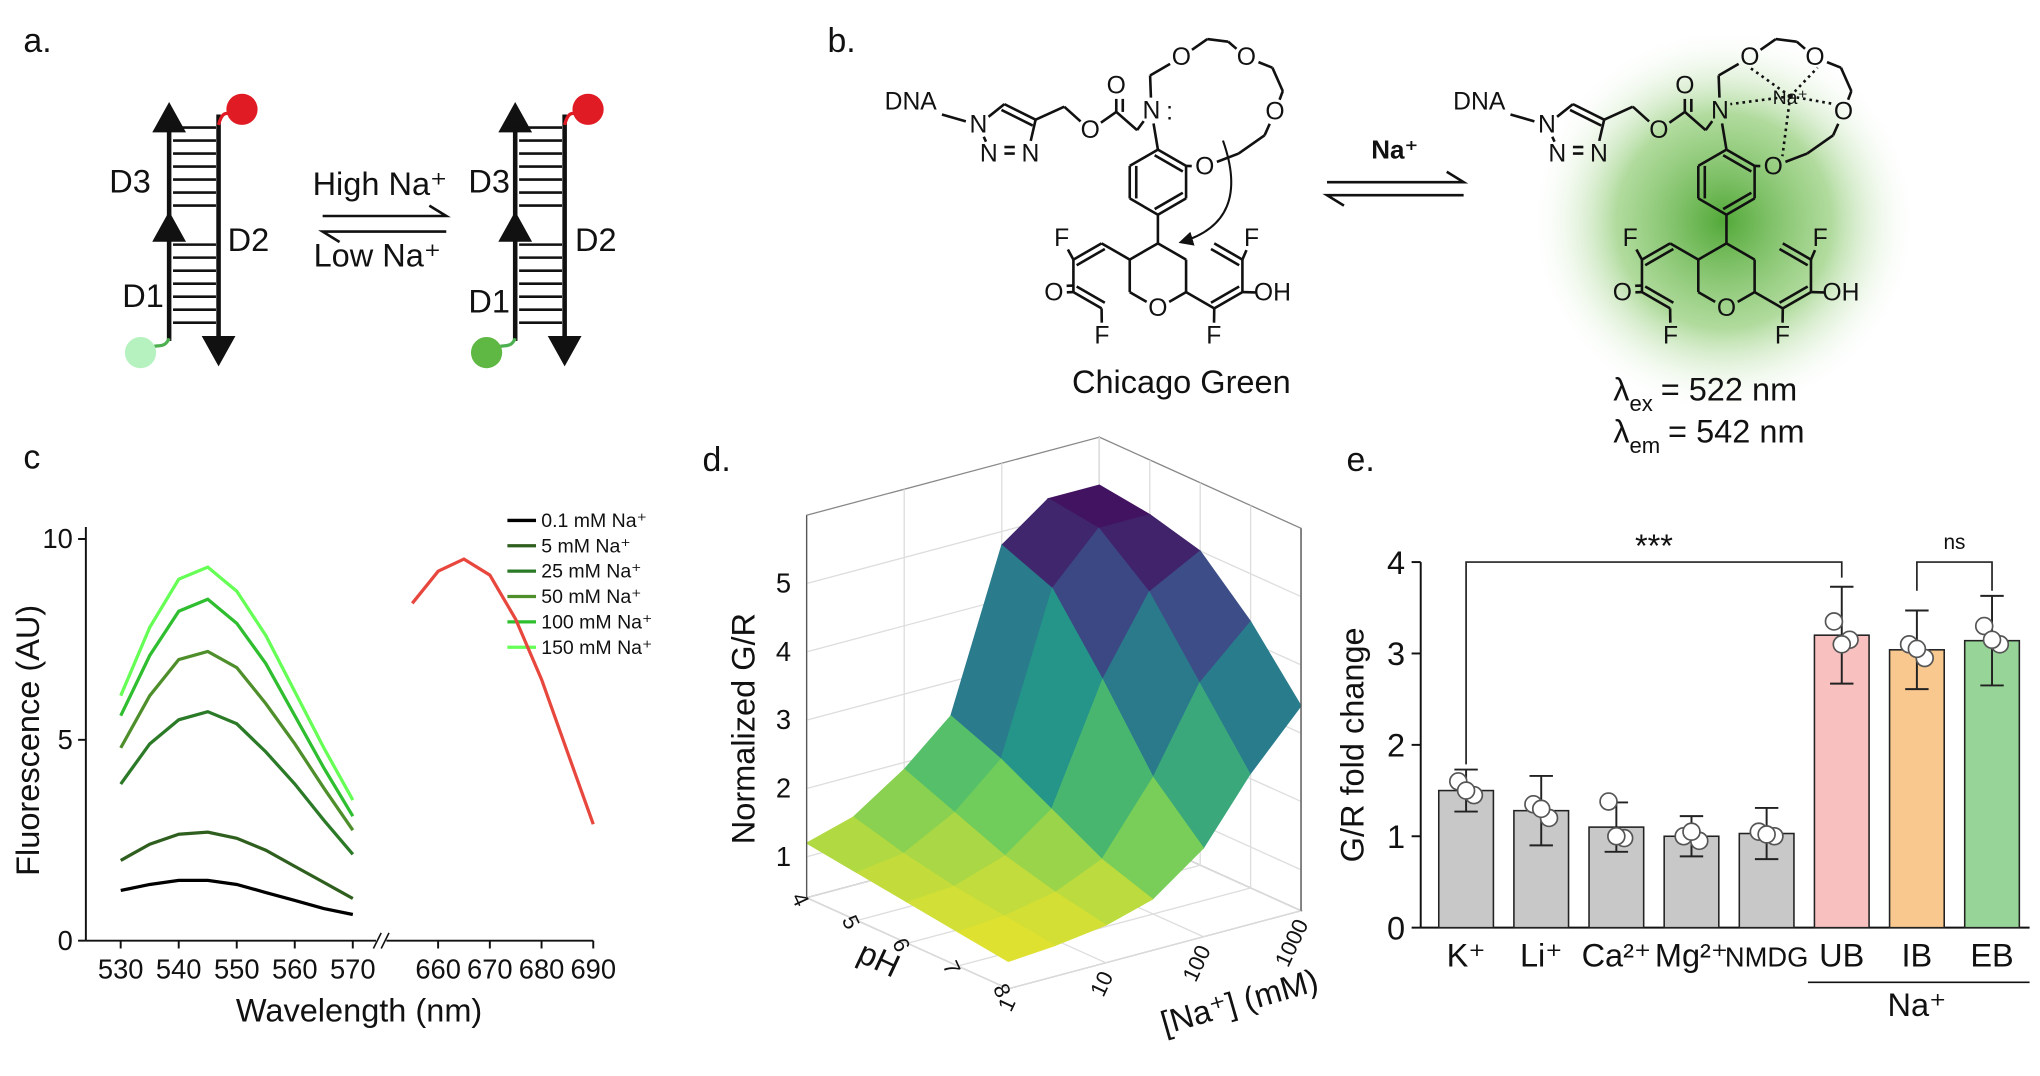 The width and height of the screenshot is (2040, 1076). What do you see at coordinates (237, 968) in the screenshot?
I see `x-tick-label: 550` at bounding box center [237, 968].